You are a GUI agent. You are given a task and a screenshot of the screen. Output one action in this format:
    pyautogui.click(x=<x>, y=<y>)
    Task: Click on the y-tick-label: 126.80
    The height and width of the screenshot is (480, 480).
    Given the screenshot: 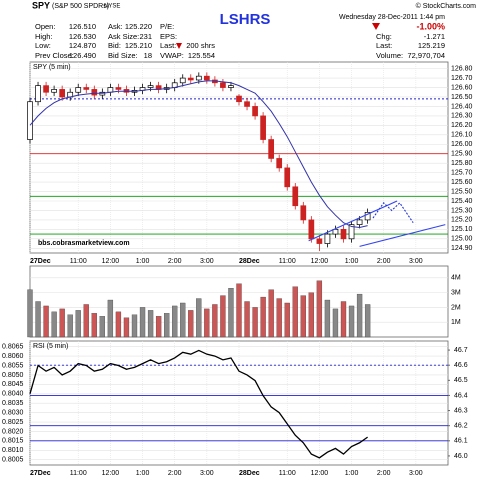 What is the action you would take?
    pyautogui.click(x=462, y=68)
    